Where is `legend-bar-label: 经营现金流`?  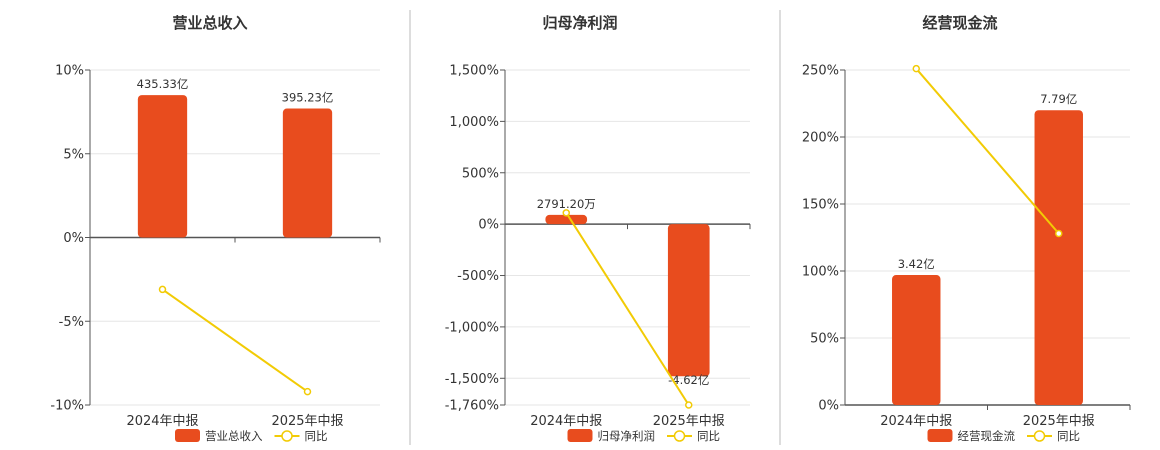 legend-bar-label: 经营现金流 is located at coordinates (987, 436).